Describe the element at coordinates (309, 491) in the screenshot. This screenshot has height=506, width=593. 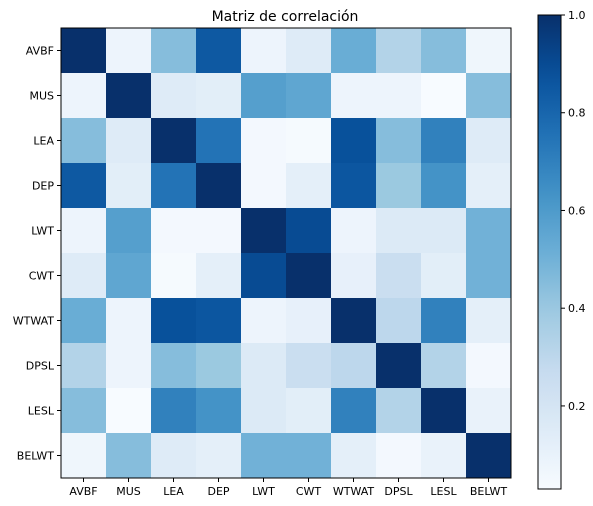
I see `x-tick-label: CWT` at that location.